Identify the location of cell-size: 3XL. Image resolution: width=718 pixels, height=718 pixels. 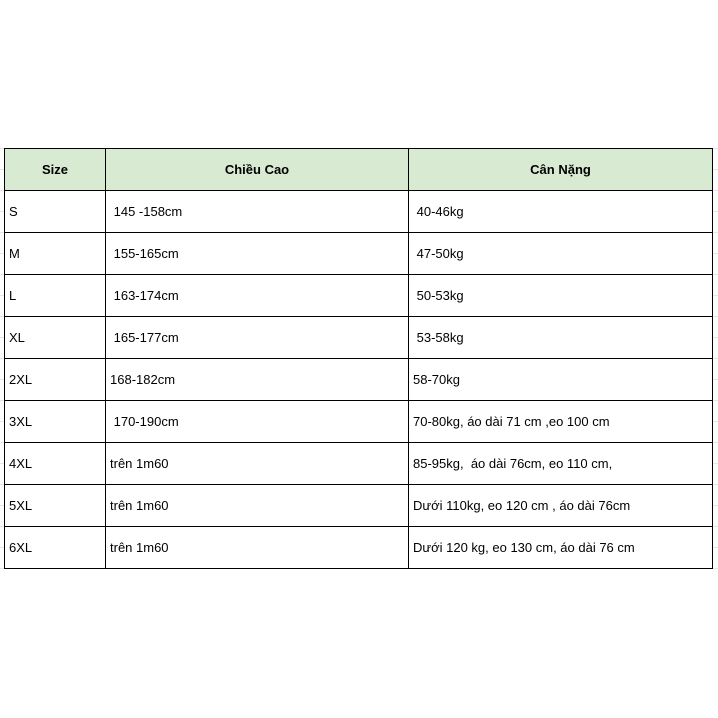
(55, 421).